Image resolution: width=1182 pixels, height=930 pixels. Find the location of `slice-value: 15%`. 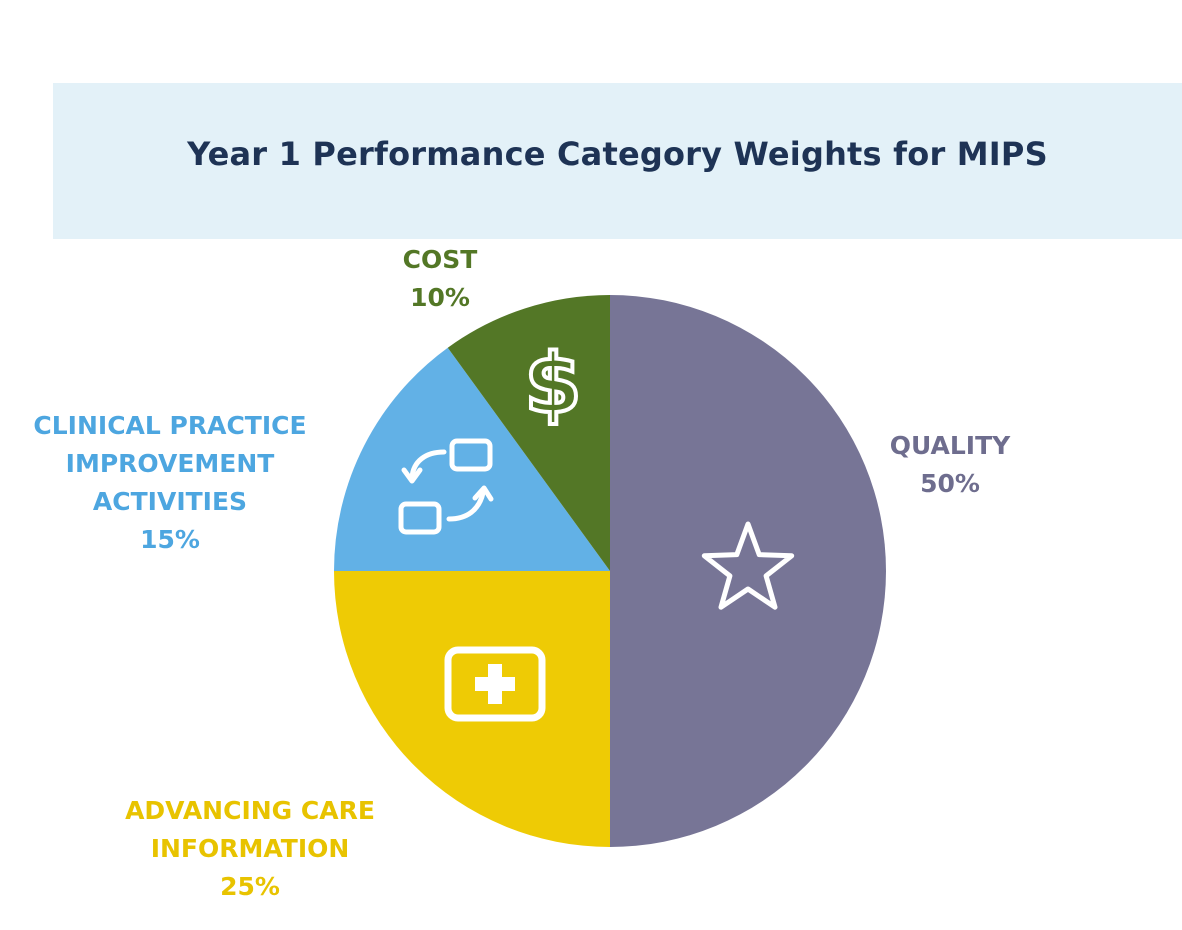

slice-value: 15% is located at coordinates (170, 539).